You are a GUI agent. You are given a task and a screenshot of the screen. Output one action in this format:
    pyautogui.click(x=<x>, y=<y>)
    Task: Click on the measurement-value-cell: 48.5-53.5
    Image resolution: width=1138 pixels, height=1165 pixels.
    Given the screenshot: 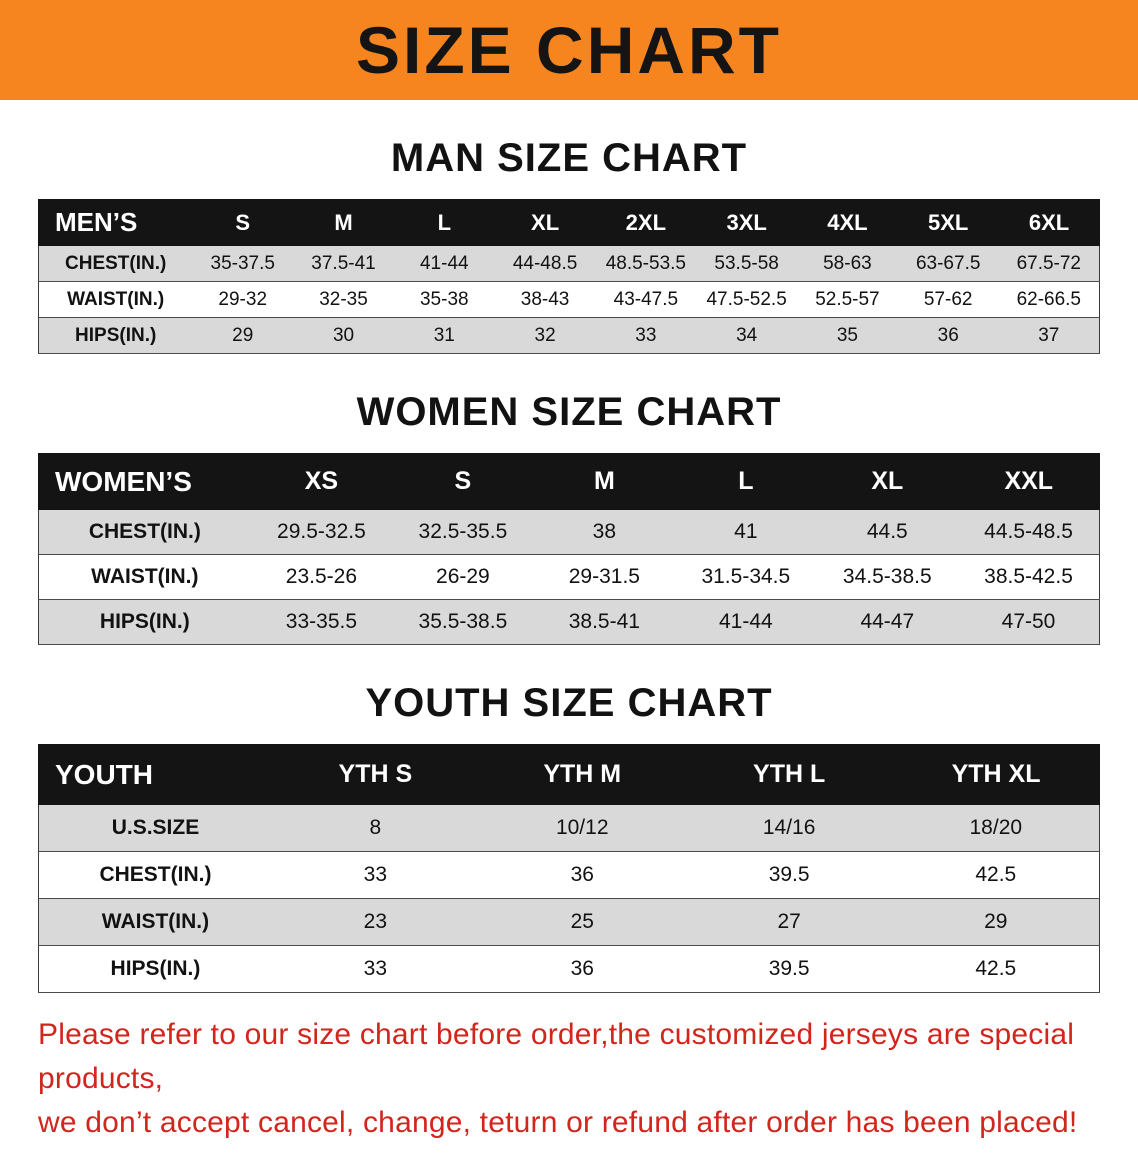 What is the action you would take?
    pyautogui.click(x=646, y=263)
    